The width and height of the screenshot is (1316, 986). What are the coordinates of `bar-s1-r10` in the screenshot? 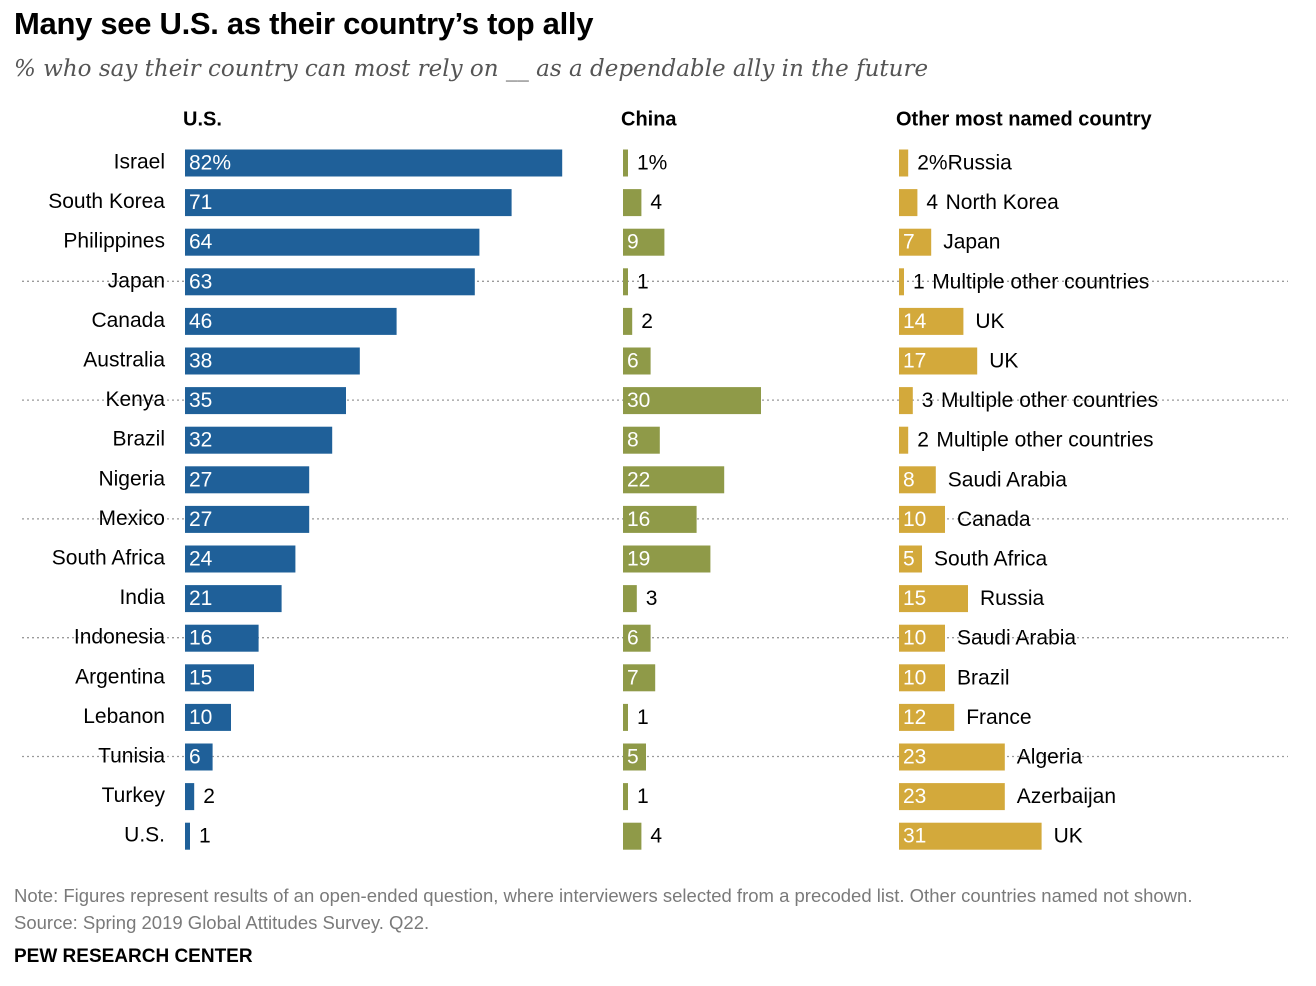 It's located at (667, 559).